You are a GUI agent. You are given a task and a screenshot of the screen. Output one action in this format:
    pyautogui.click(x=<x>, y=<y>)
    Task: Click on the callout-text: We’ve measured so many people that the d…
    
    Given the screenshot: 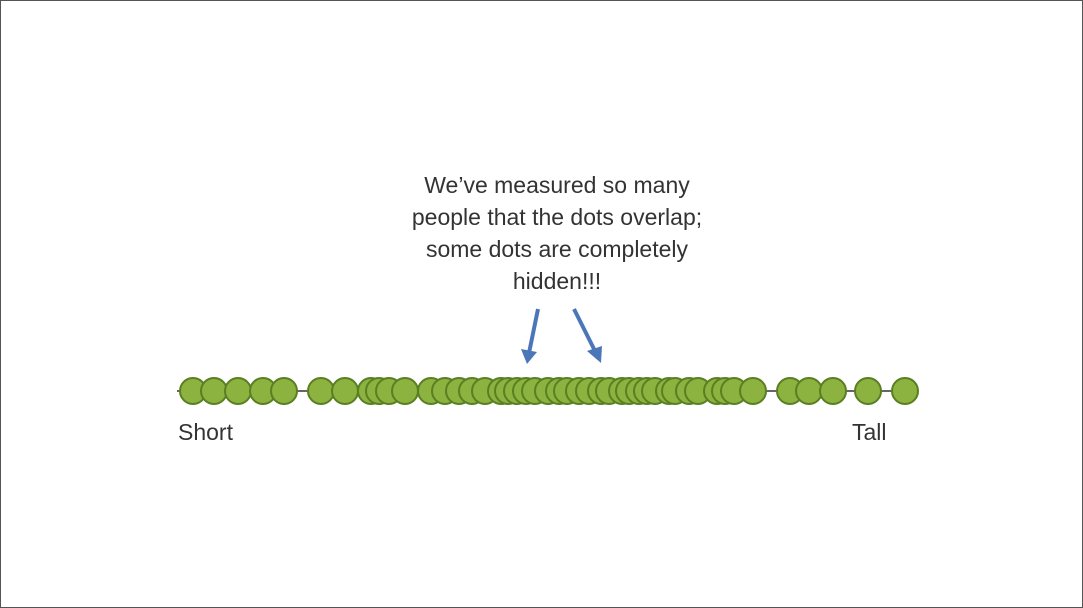 What is the action you would take?
    pyautogui.click(x=557, y=233)
    